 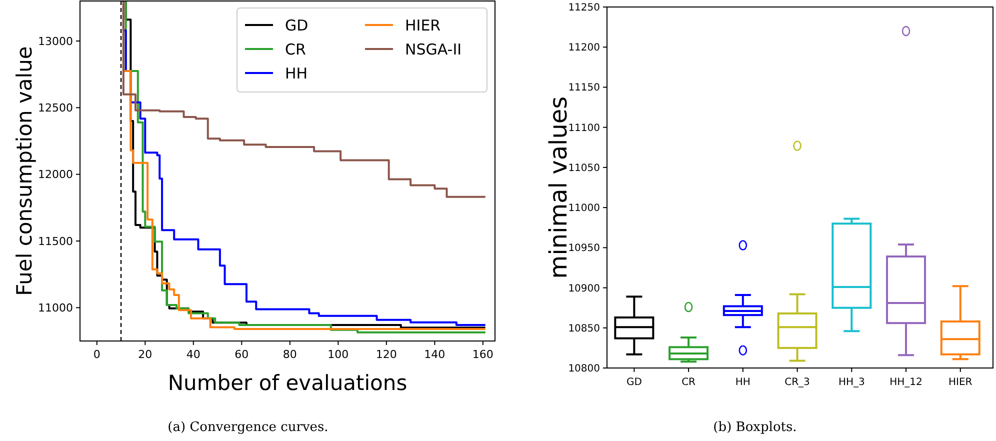 I want to click on y-tick-label: 11150, so click(x=584, y=88).